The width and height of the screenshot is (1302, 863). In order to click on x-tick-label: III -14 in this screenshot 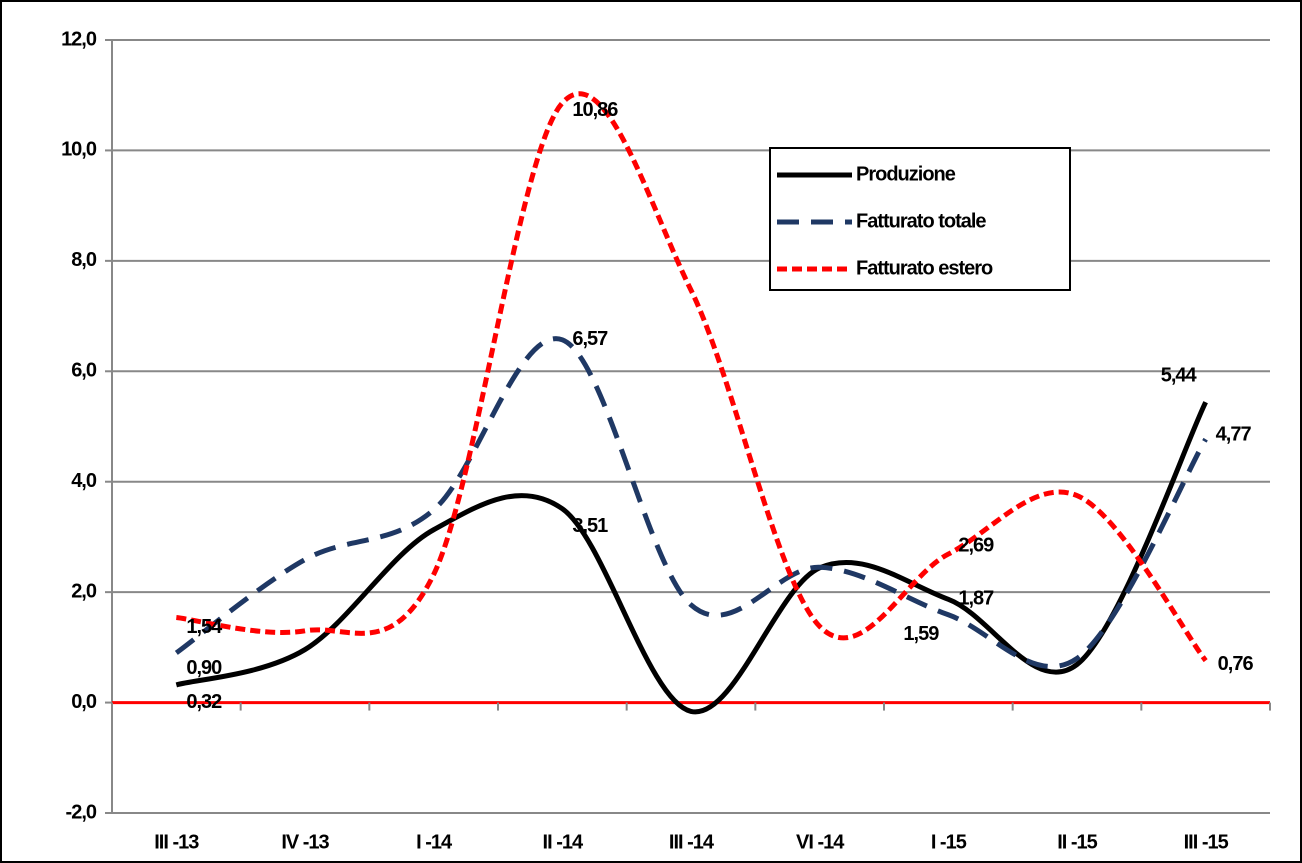, I will do `click(692, 842)`.